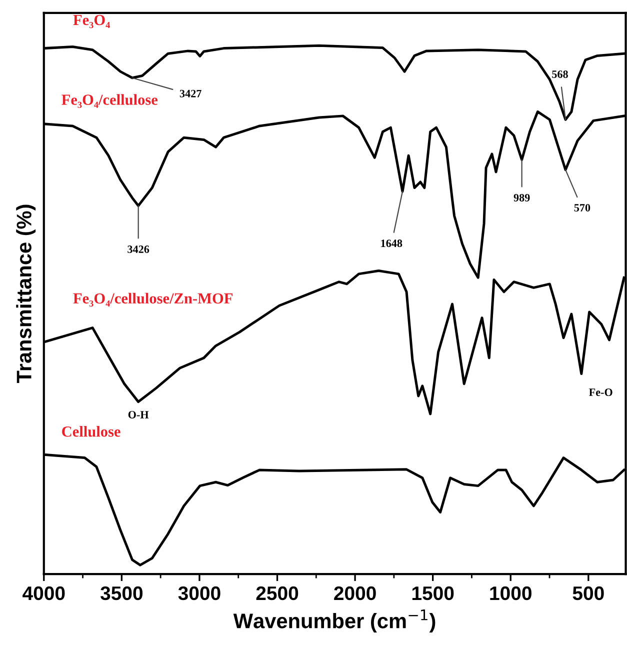 The width and height of the screenshot is (627, 645). What do you see at coordinates (355, 593) in the screenshot?
I see `x-tick-label: 2000` at bounding box center [355, 593].